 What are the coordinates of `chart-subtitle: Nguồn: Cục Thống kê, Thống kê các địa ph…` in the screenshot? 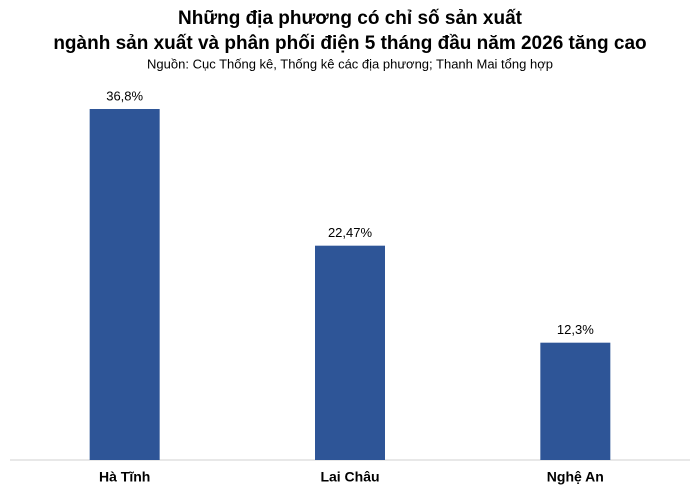 It's located at (350, 63).